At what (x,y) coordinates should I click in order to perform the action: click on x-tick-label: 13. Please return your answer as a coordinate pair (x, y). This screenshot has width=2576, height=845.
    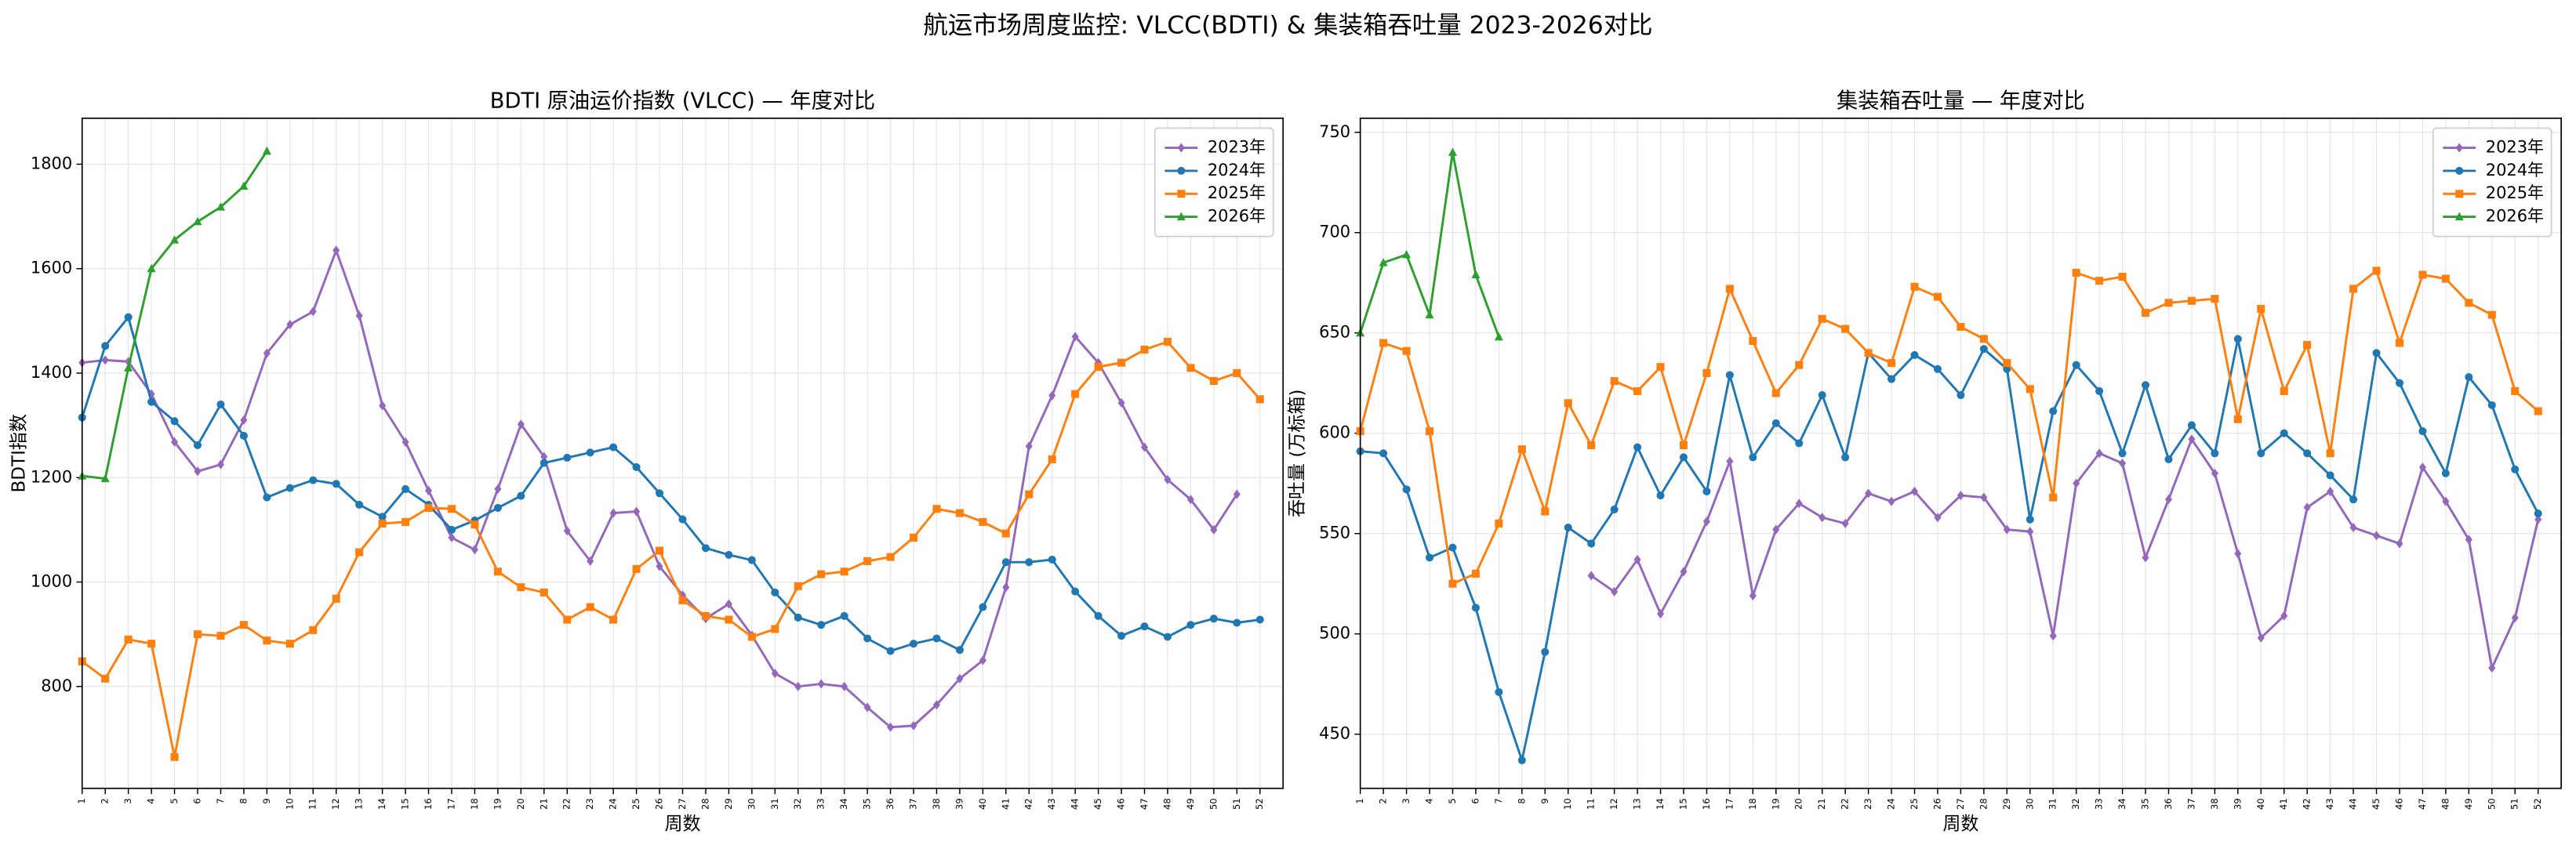
    Looking at the image, I should click on (1637, 804).